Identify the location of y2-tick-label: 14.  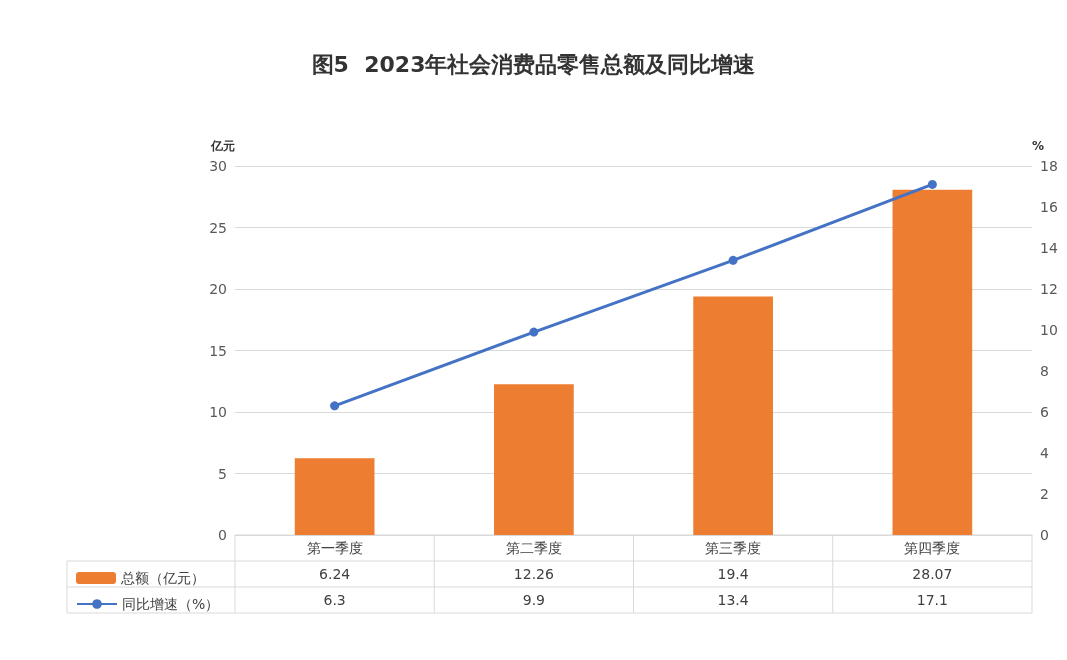
(1049, 248).